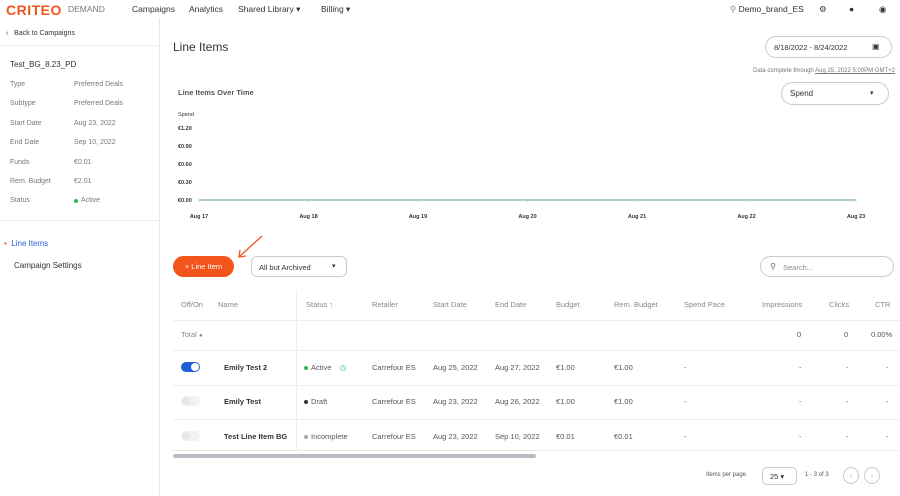 The image size is (900, 496). Describe the element at coordinates (186, 115) in the screenshot. I see `chart-y-label: Spend` at that location.